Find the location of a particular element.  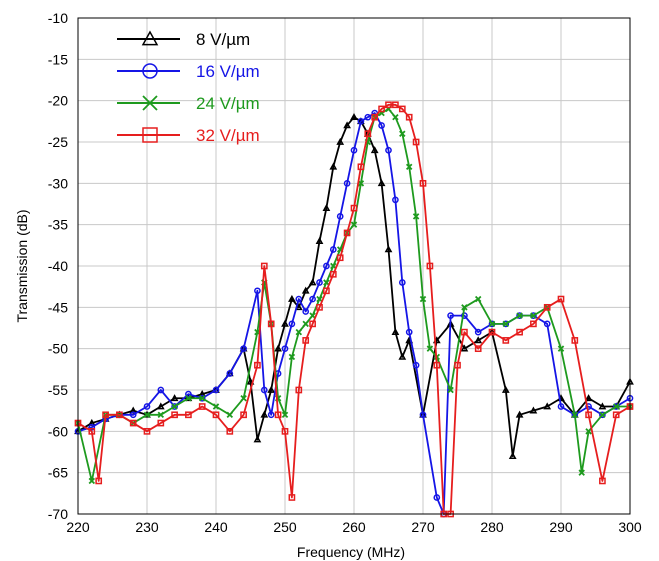

legend-item-1: 8 V/µm is located at coordinates (183, 39).